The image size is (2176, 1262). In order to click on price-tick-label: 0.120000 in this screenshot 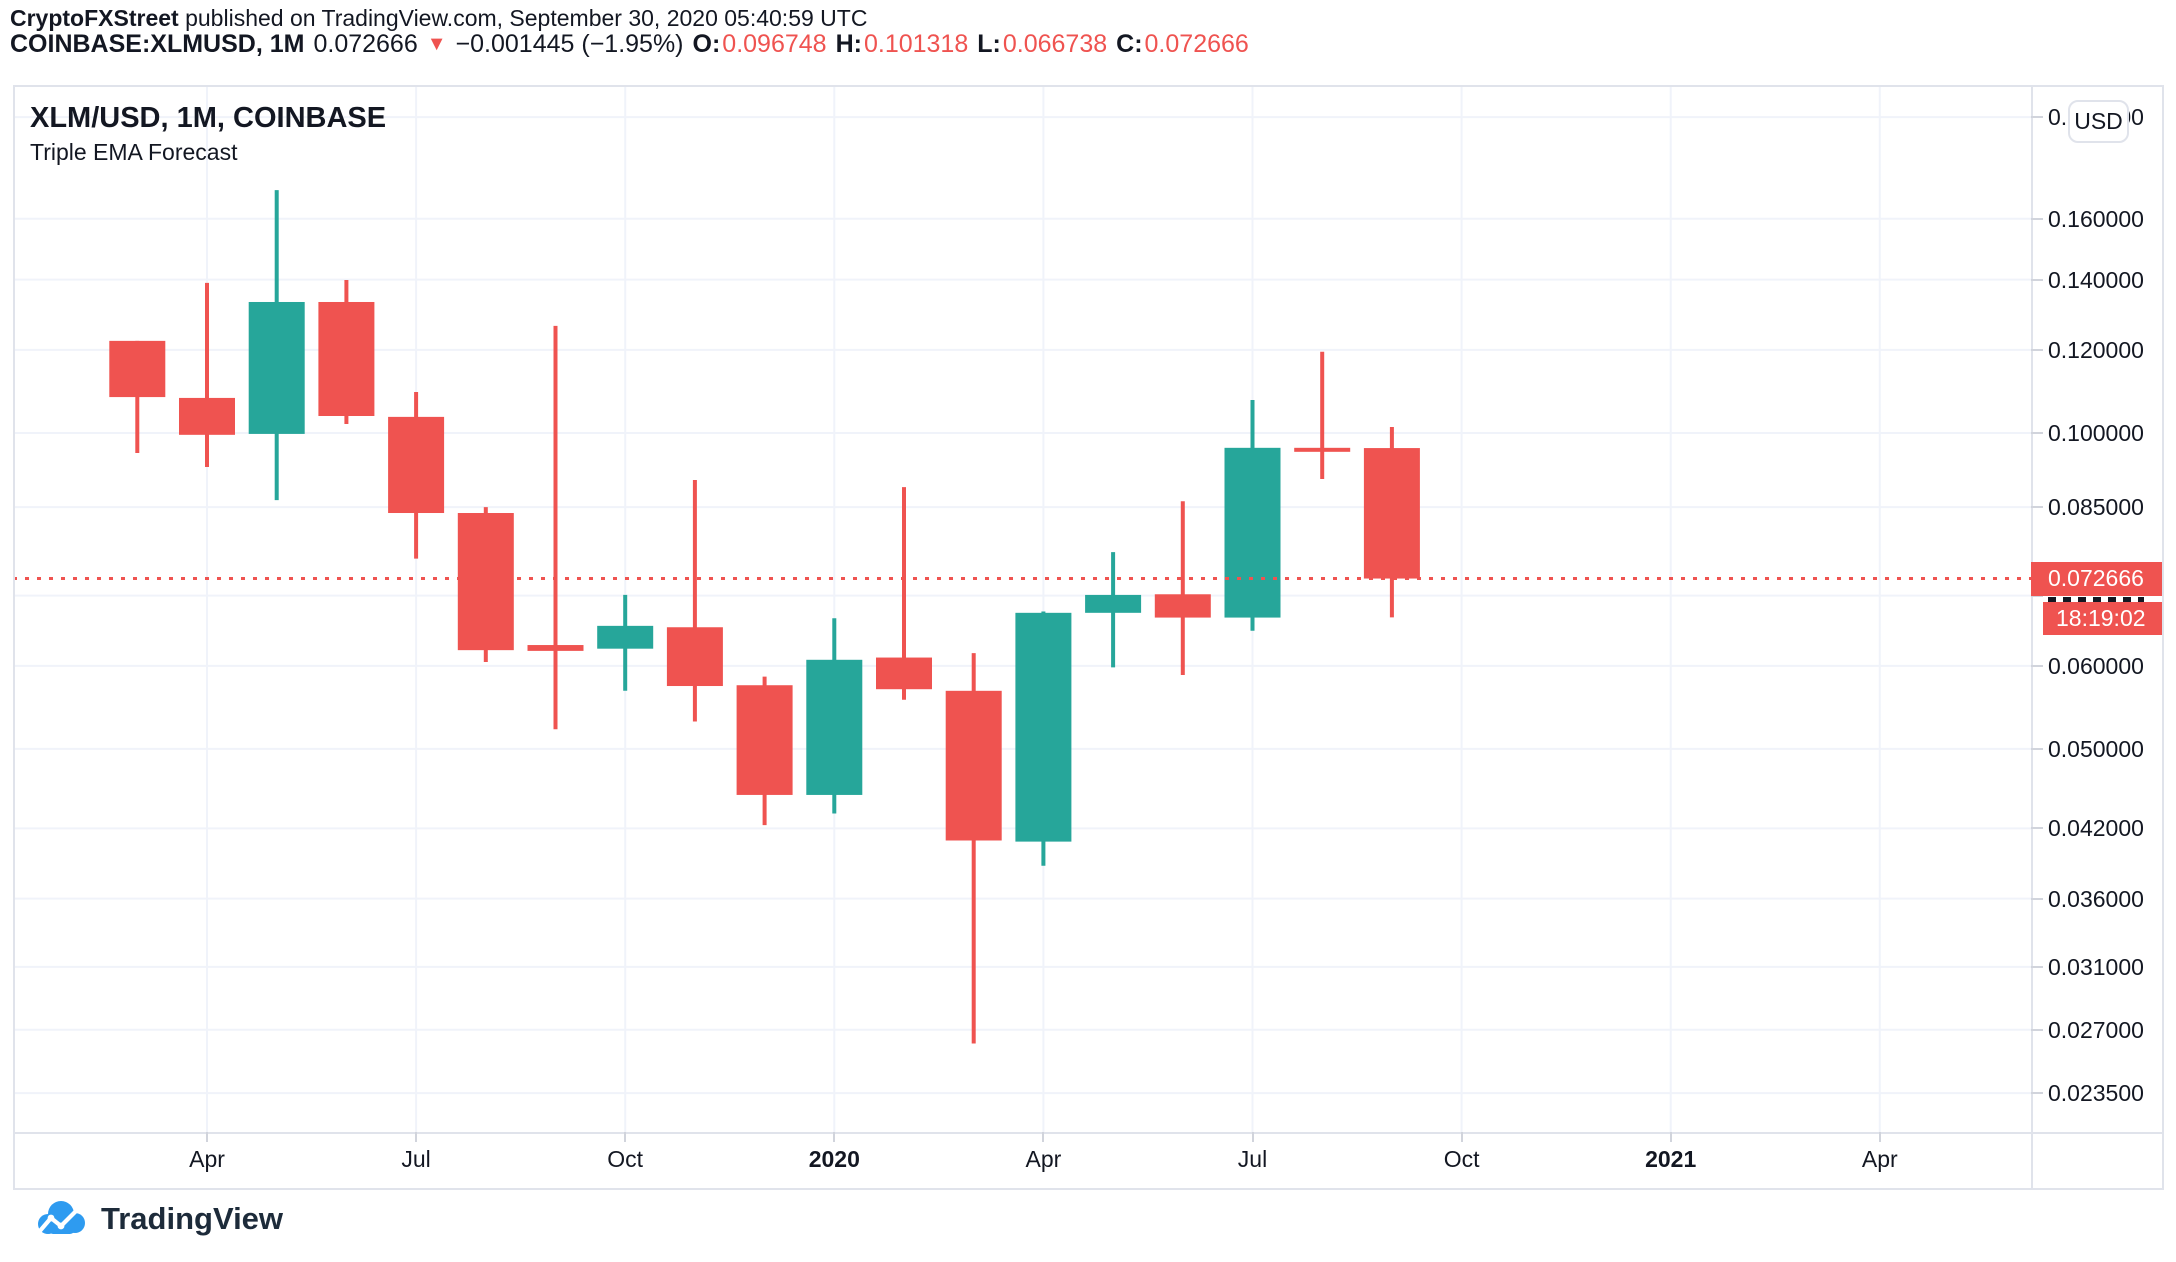, I will do `click(2096, 349)`.